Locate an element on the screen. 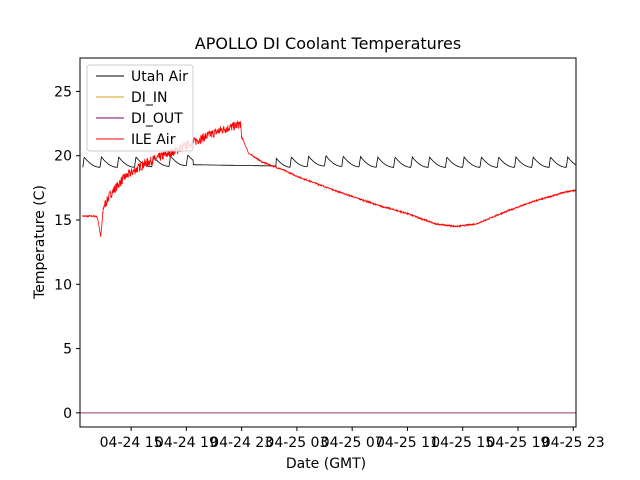 This screenshot has width=640, height=480. legend: Utah Air DI_IN DI_OUT ILE Air is located at coordinates (140, 108).